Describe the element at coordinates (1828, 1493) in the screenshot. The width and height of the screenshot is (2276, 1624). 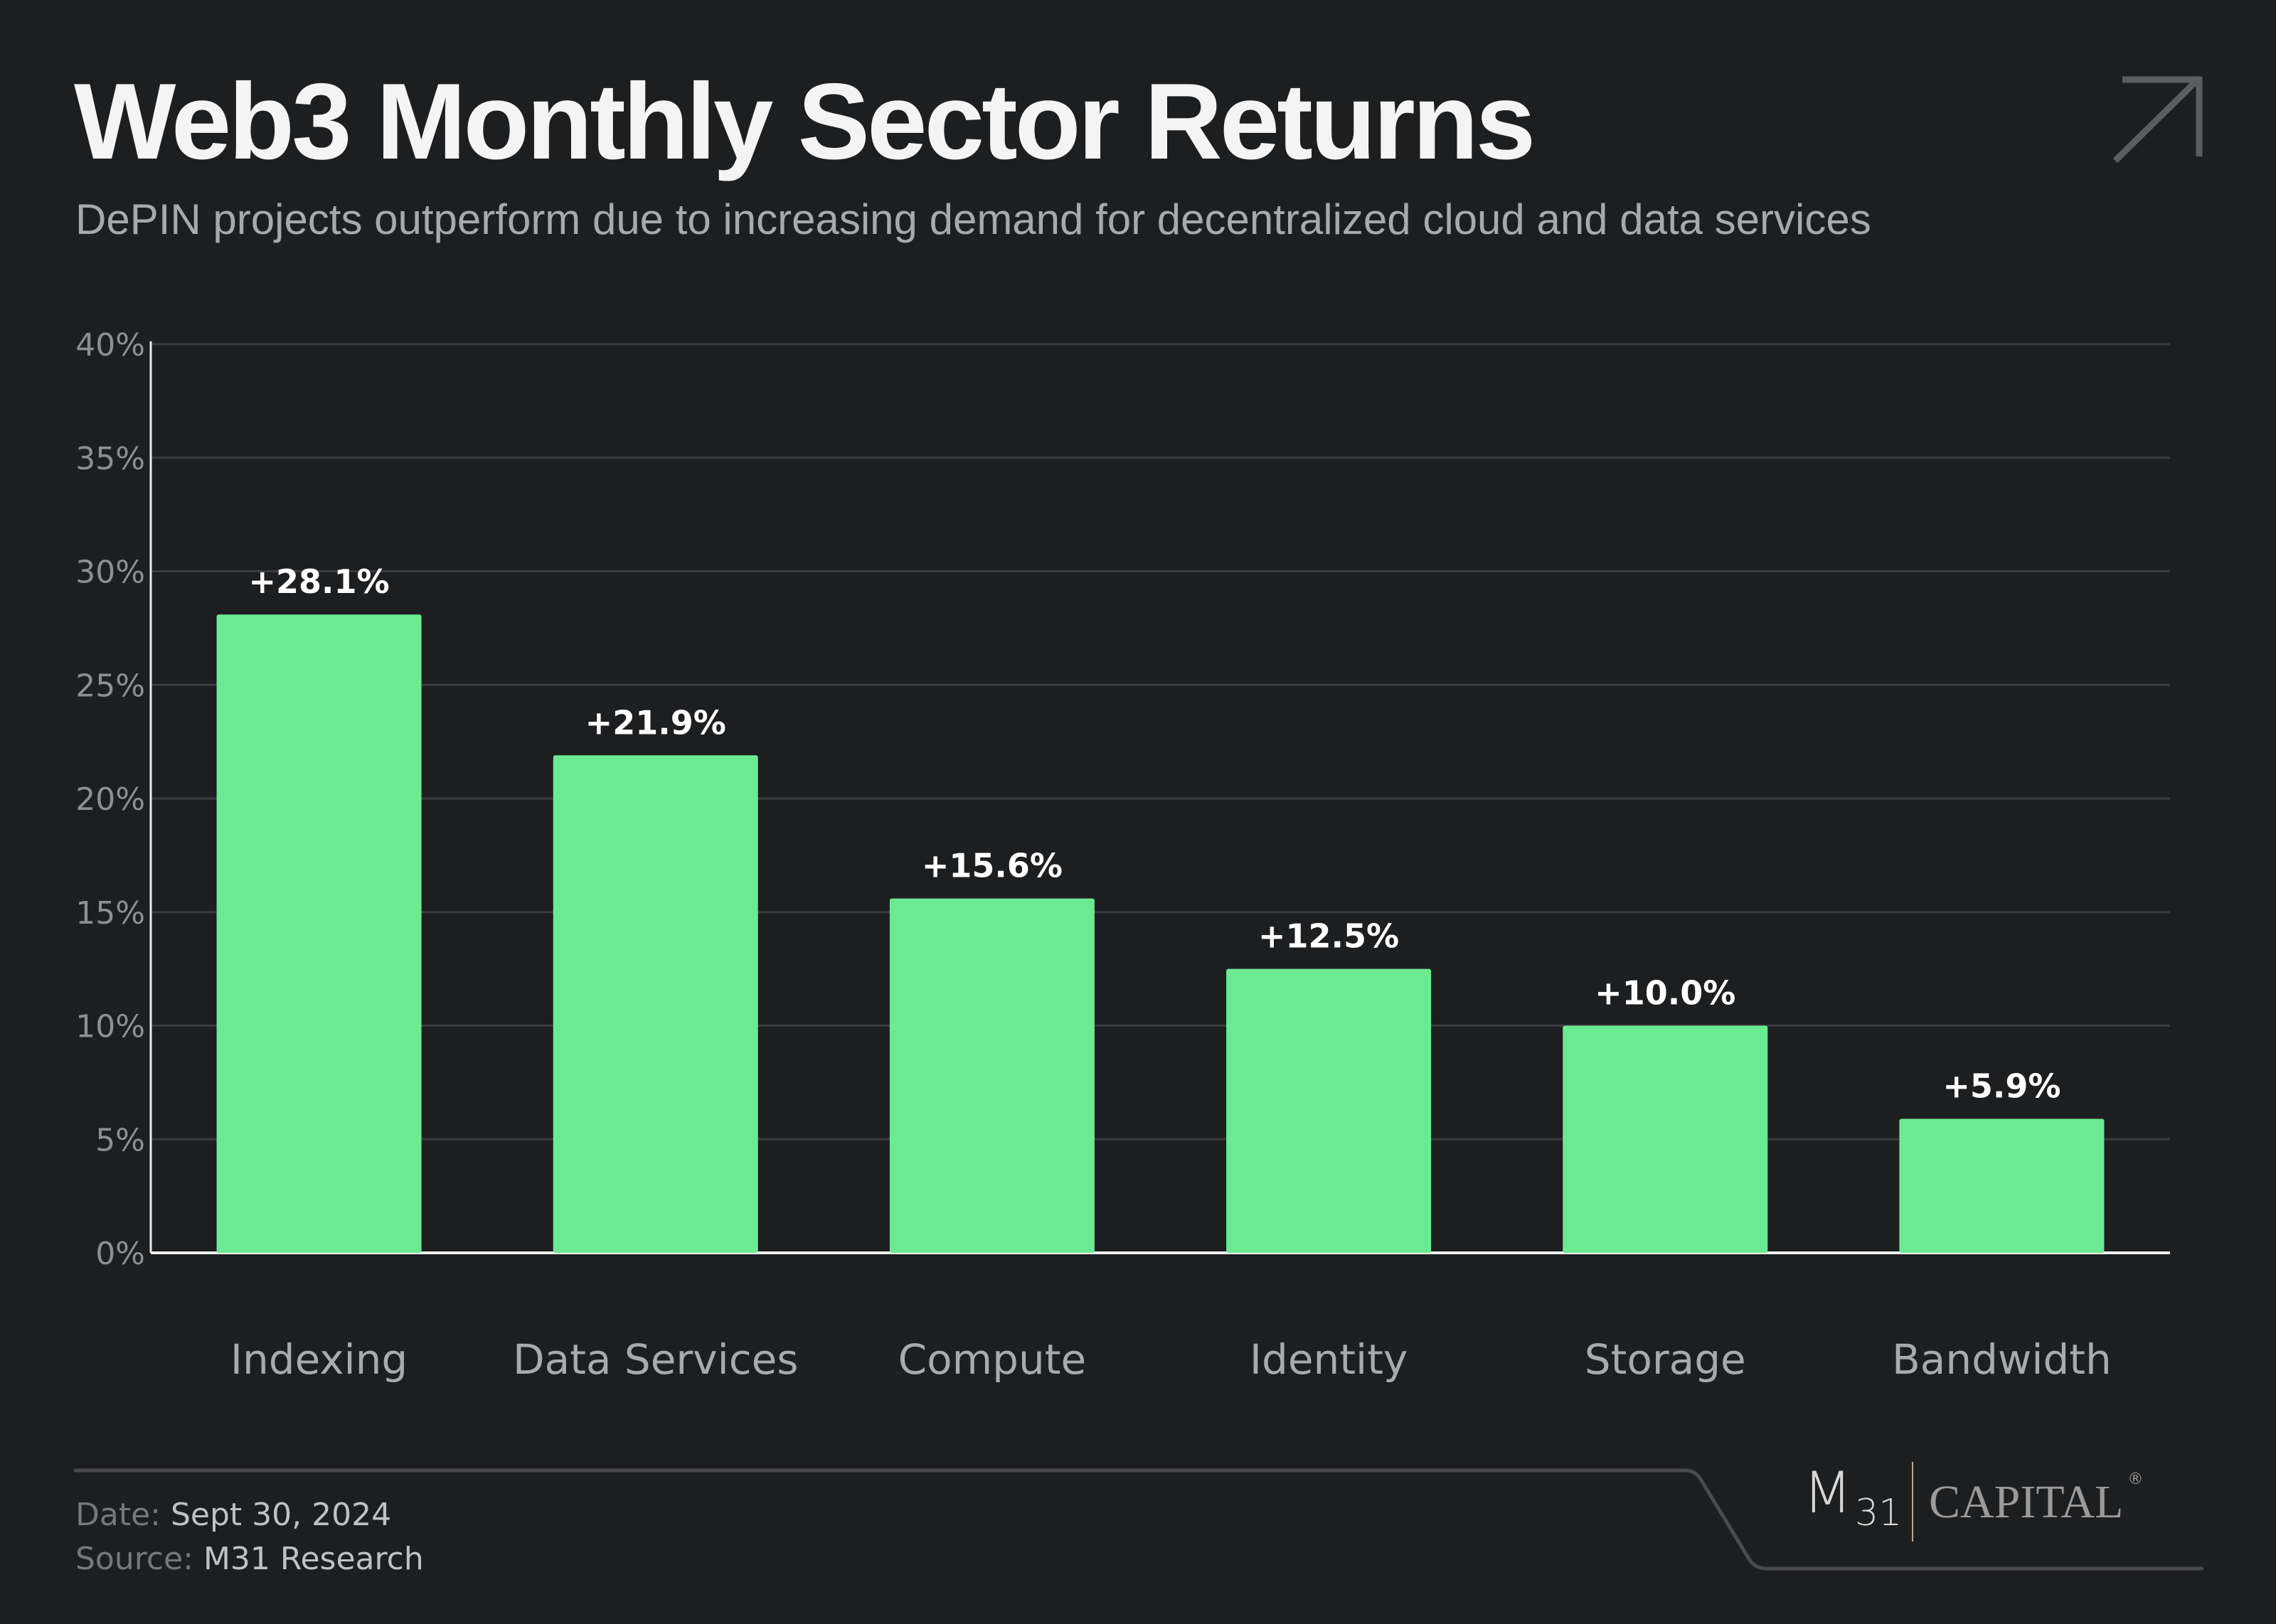
I see `logo-m: M` at that location.